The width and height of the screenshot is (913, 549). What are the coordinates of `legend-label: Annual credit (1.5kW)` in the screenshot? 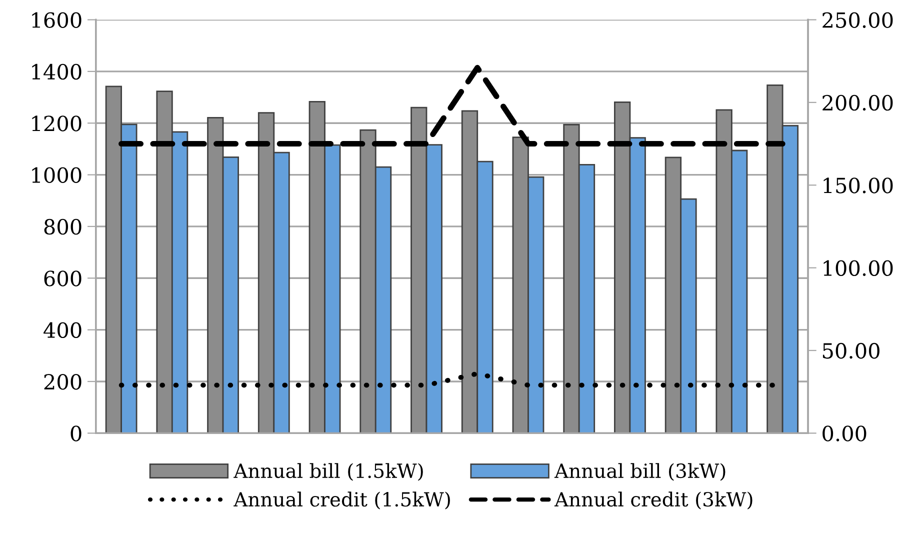 It's located at (342, 501).